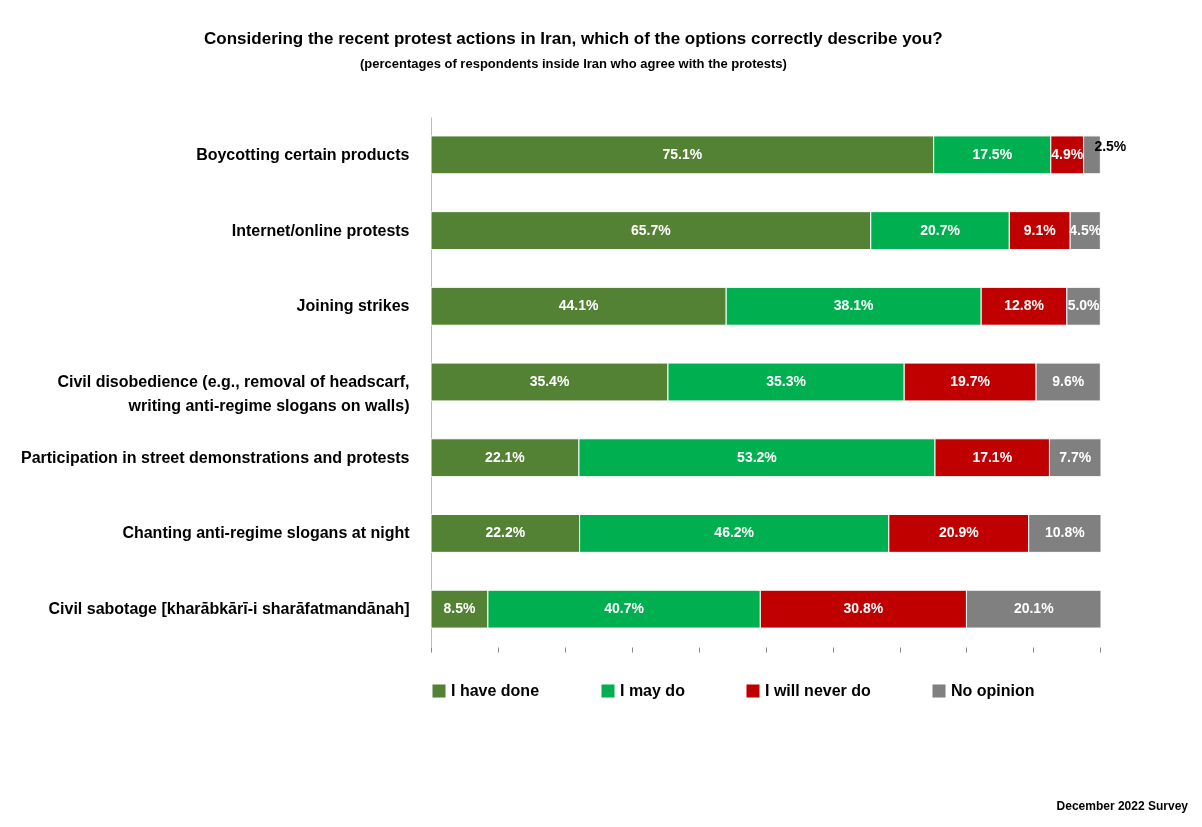 The width and height of the screenshot is (1202, 827). What do you see at coordinates (1067, 153) in the screenshot?
I see `data-label: 4.9%` at bounding box center [1067, 153].